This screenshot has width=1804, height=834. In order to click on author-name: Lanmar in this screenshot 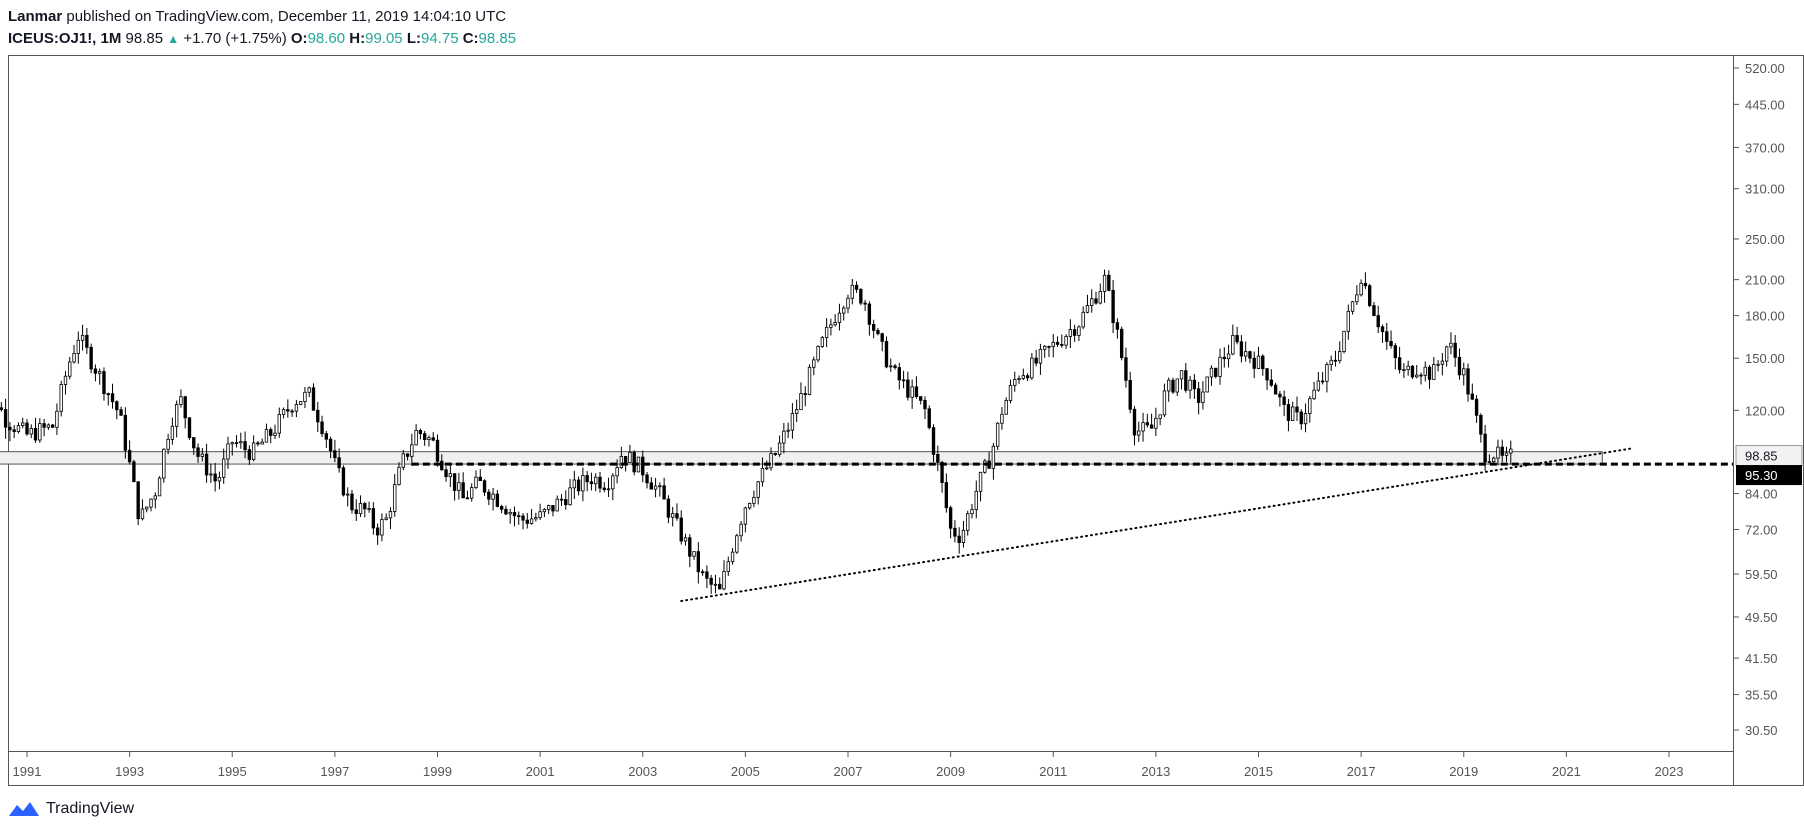, I will do `click(35, 16)`.